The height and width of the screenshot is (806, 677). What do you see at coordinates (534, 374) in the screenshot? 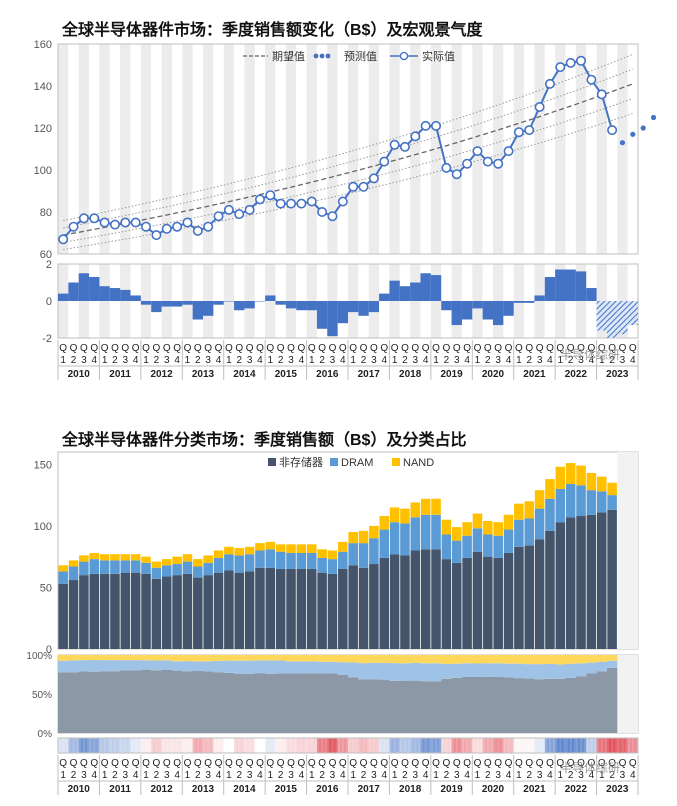
I see `year-tick-label: 2021` at bounding box center [534, 374].